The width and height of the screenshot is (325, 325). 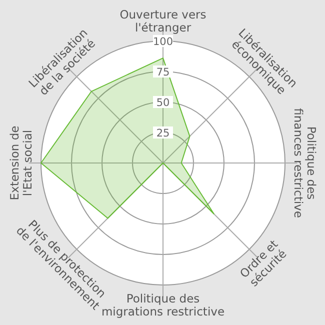 What do you see at coordinates (305, 163) in the screenshot?
I see `spoke-label: Politique des finances restrictive` at bounding box center [305, 163].